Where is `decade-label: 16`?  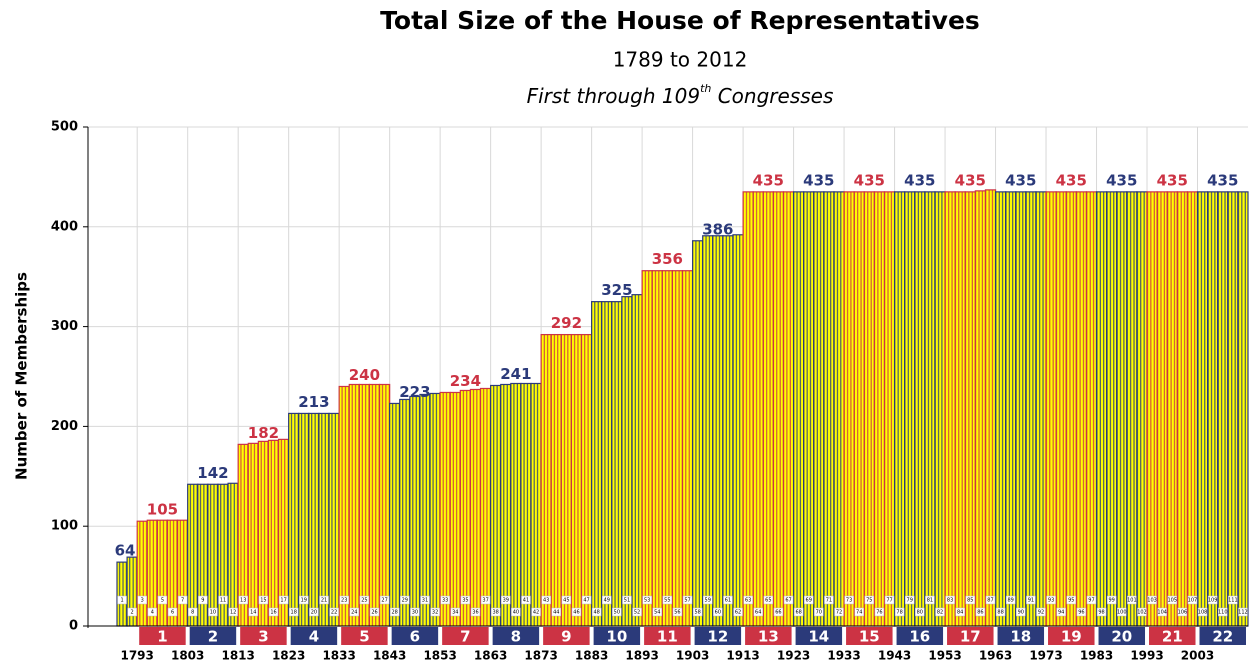 decade-label: 16 is located at coordinates (919, 637).